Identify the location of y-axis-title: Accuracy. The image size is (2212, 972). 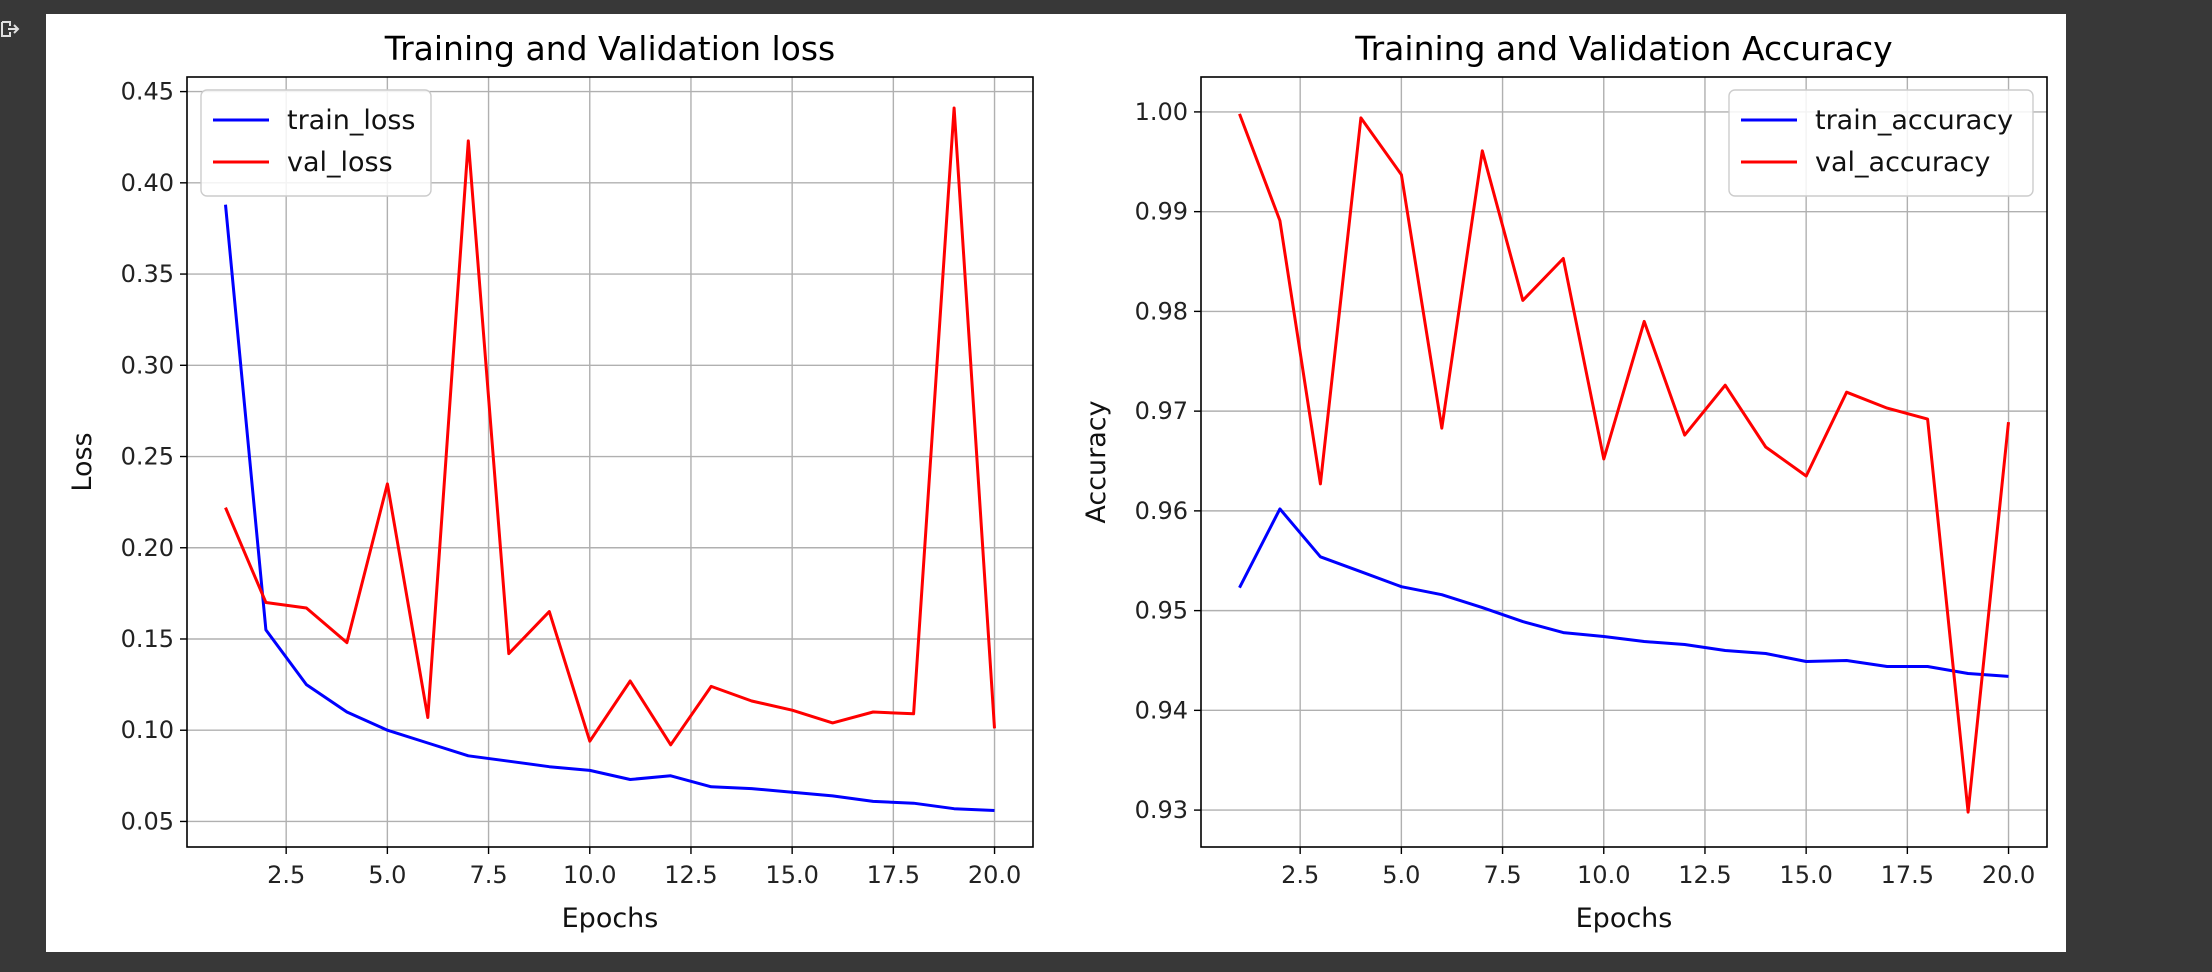
(1096, 461).